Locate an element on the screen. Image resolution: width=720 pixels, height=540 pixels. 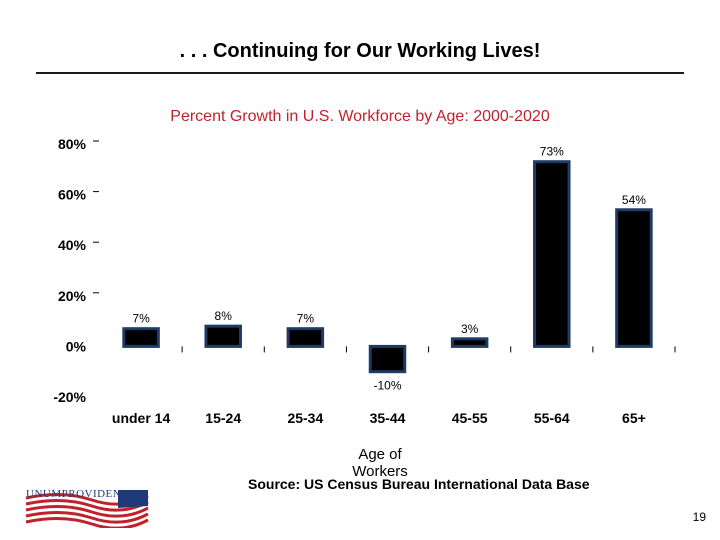
y-tick-label: 20% is located at coordinates (72, 296).